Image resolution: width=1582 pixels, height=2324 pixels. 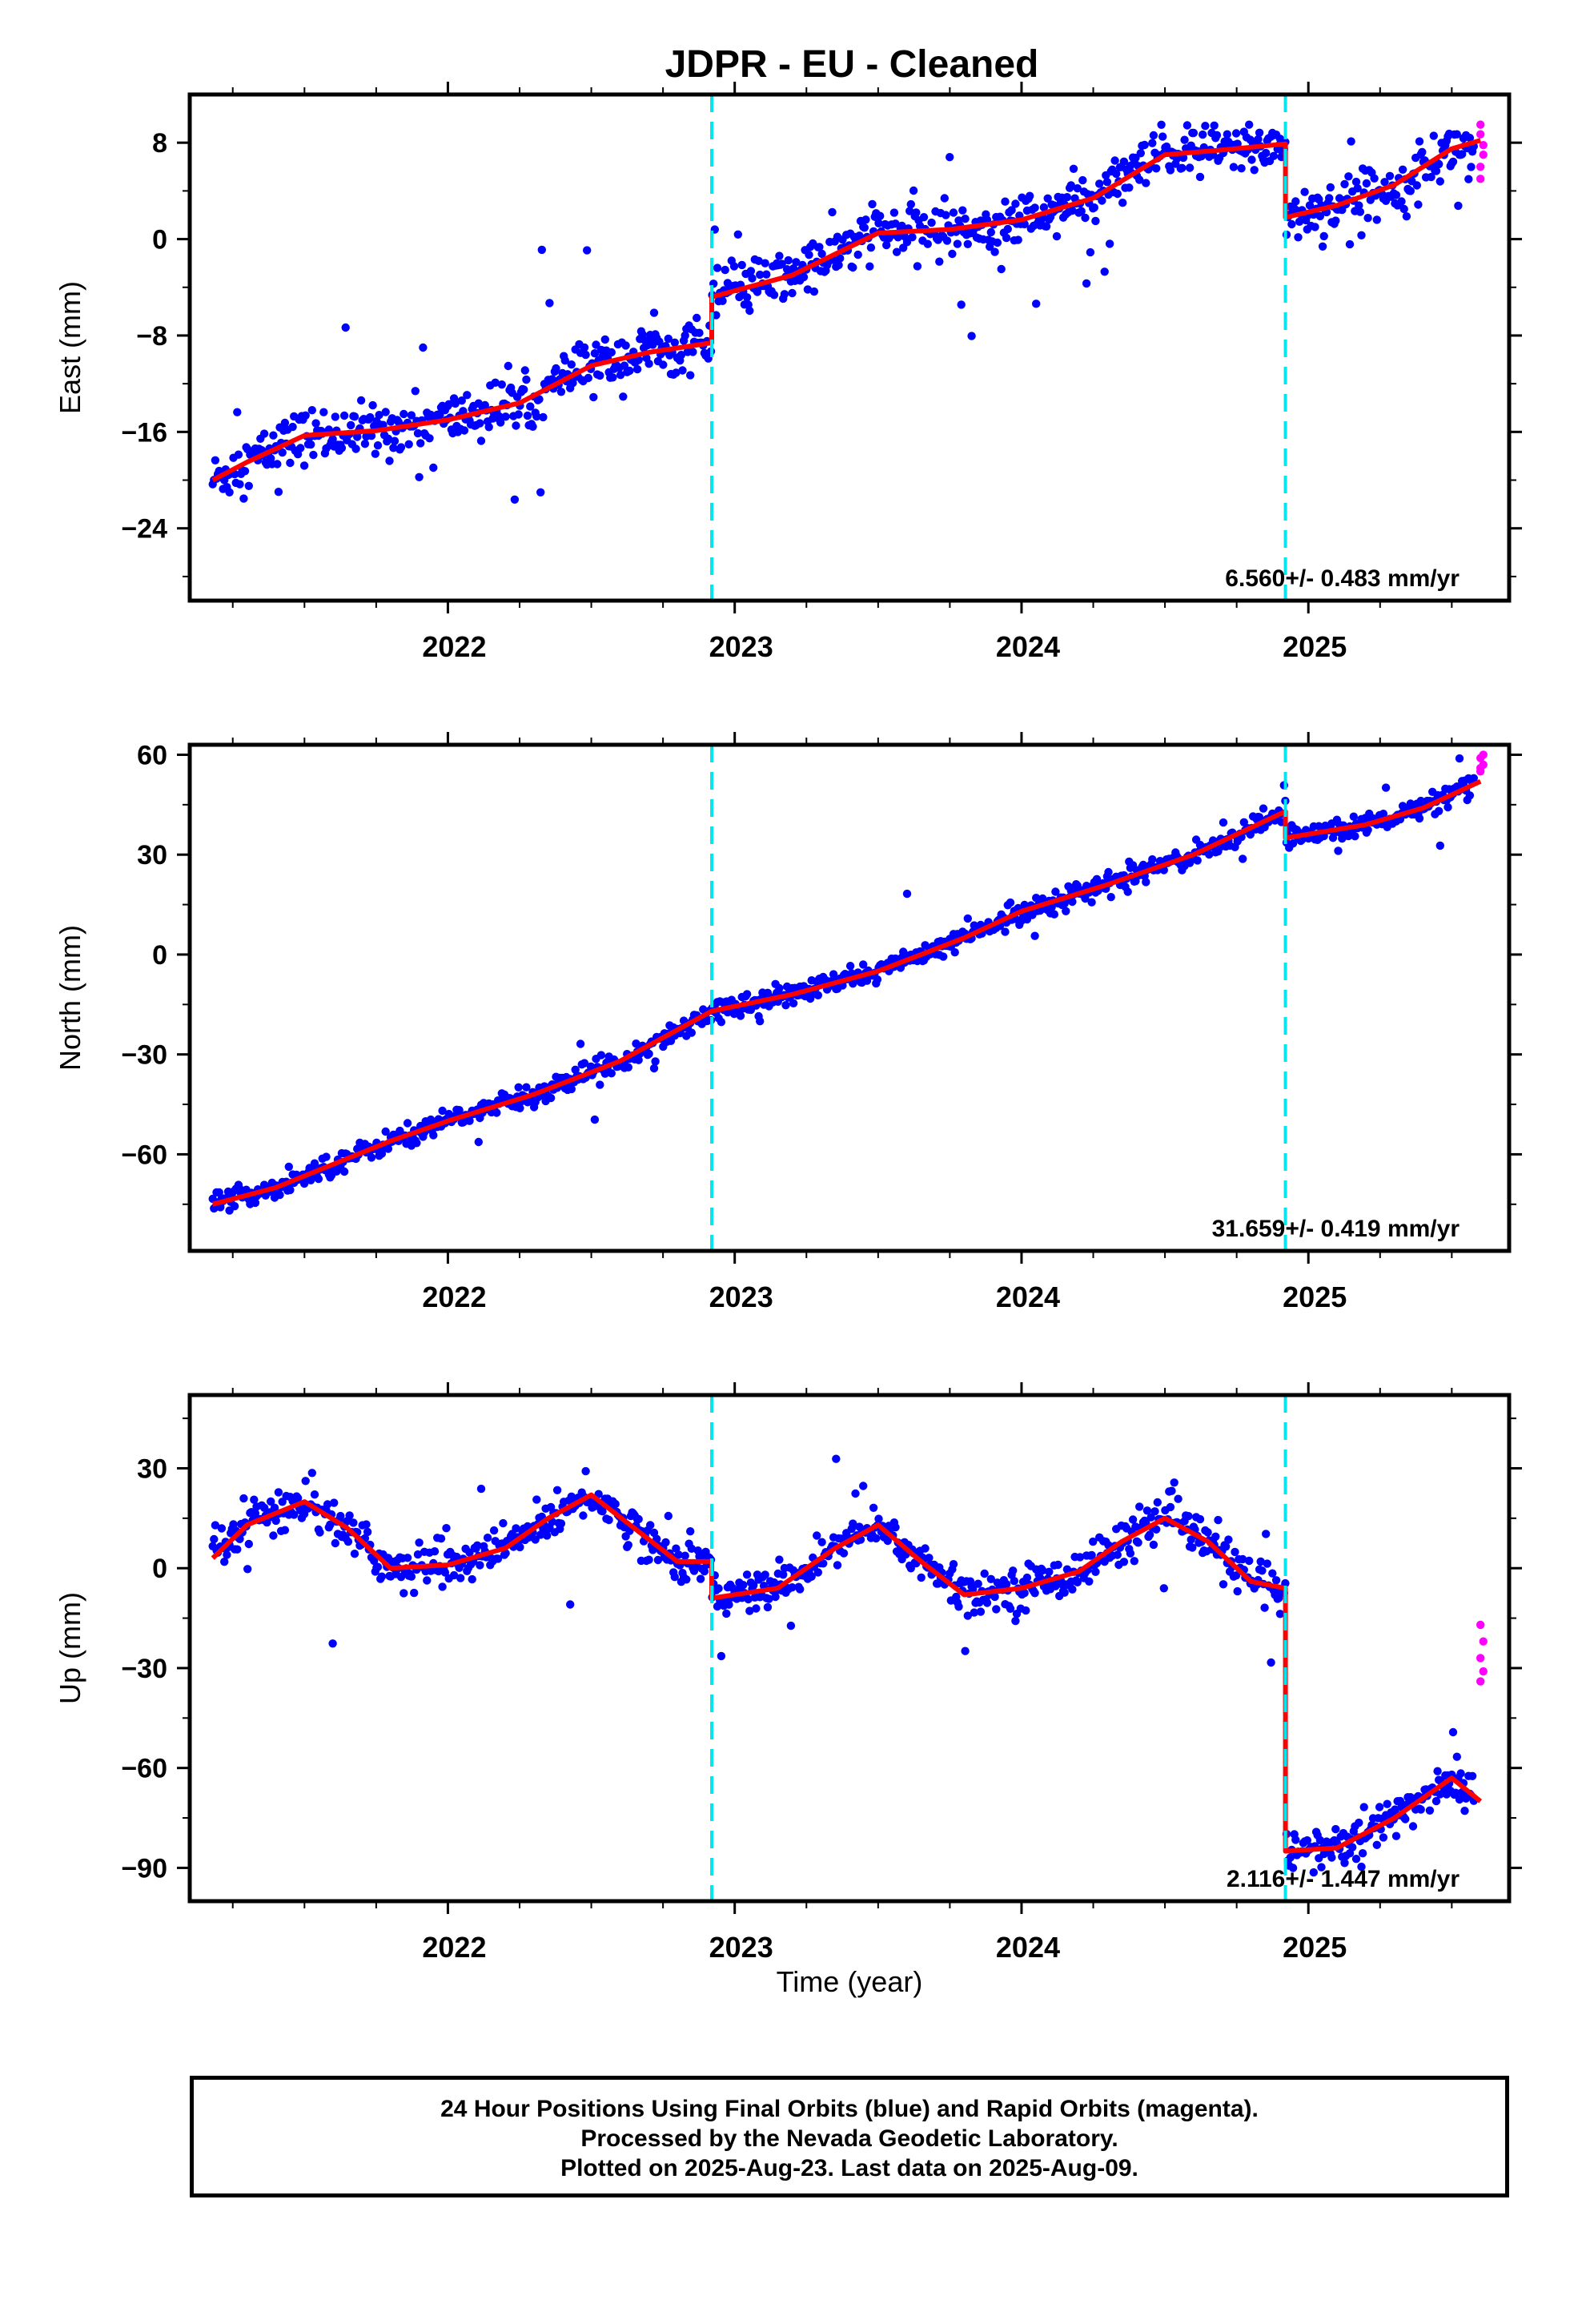 I want to click on y-tick-label: −30, so click(x=144, y=1055).